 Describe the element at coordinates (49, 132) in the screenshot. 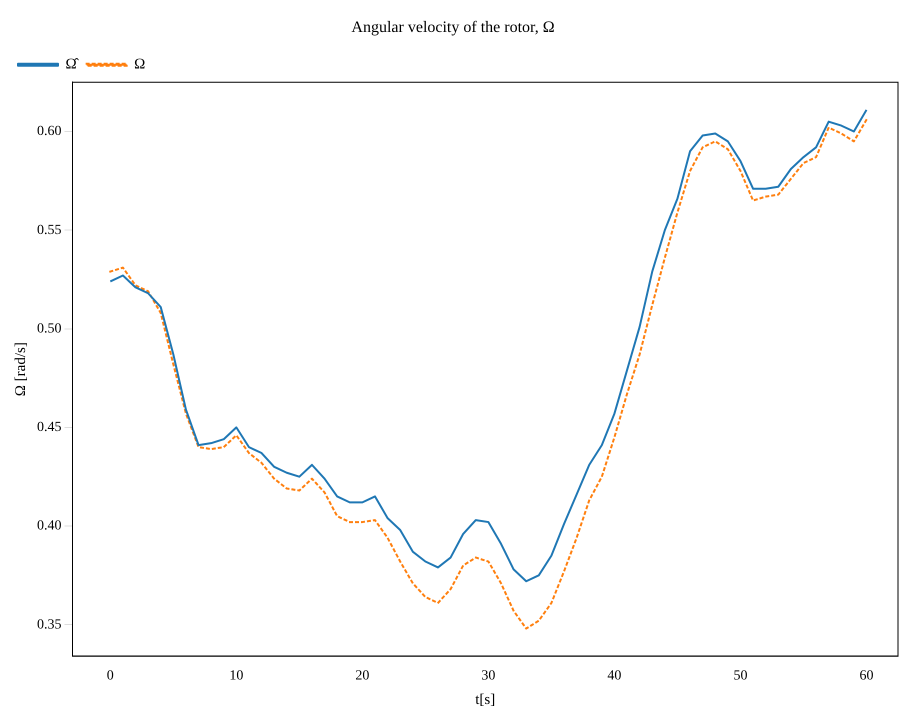

I see `y-tick-label: 0.60` at that location.